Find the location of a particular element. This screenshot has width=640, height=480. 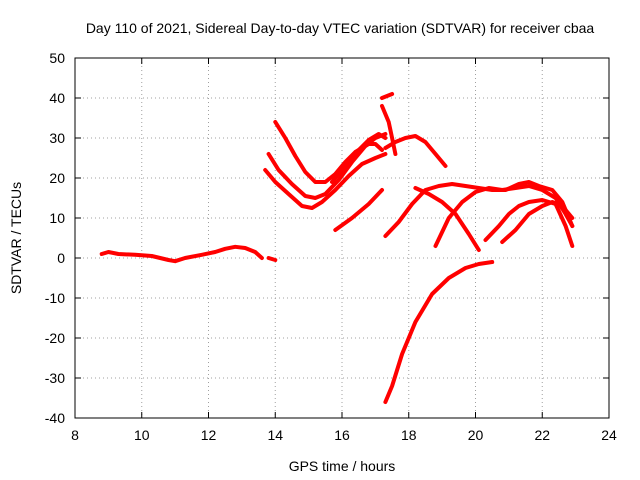

y-axis-label: SDTVAR / TECUs is located at coordinates (16, 238).